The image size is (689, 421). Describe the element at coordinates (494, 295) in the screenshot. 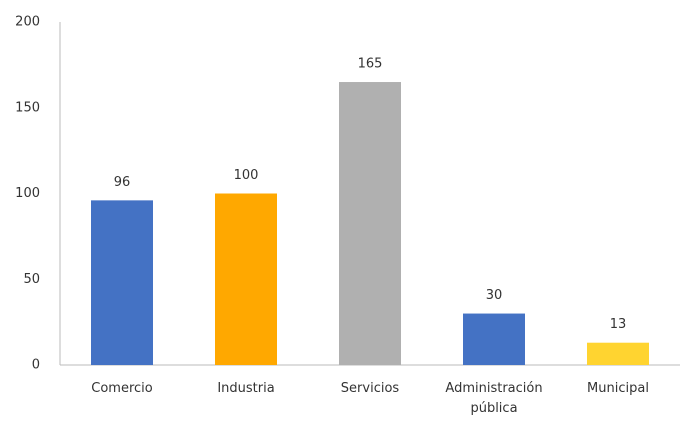

I see `data-label: 30` at that location.